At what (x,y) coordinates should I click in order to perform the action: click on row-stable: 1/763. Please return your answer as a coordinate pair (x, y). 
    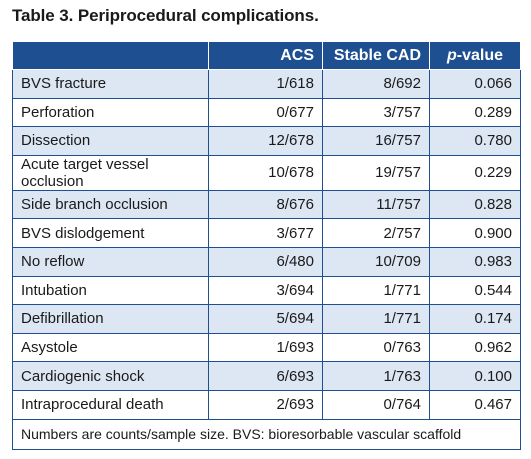
    Looking at the image, I should click on (376, 376).